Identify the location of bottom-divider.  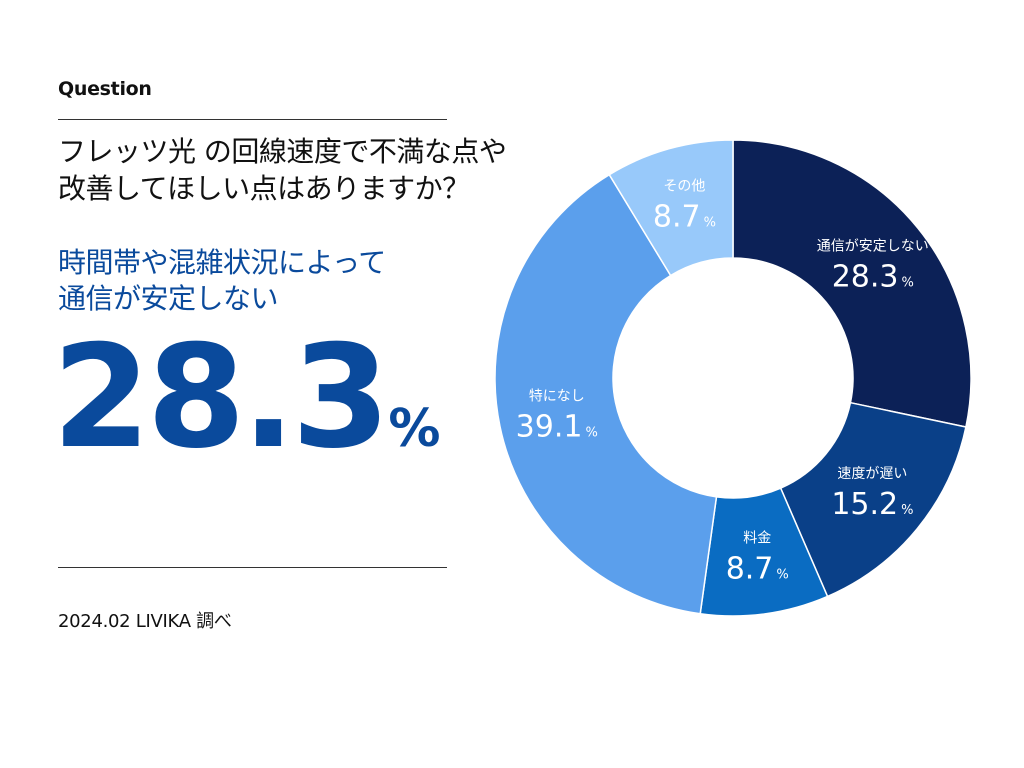
(252, 567).